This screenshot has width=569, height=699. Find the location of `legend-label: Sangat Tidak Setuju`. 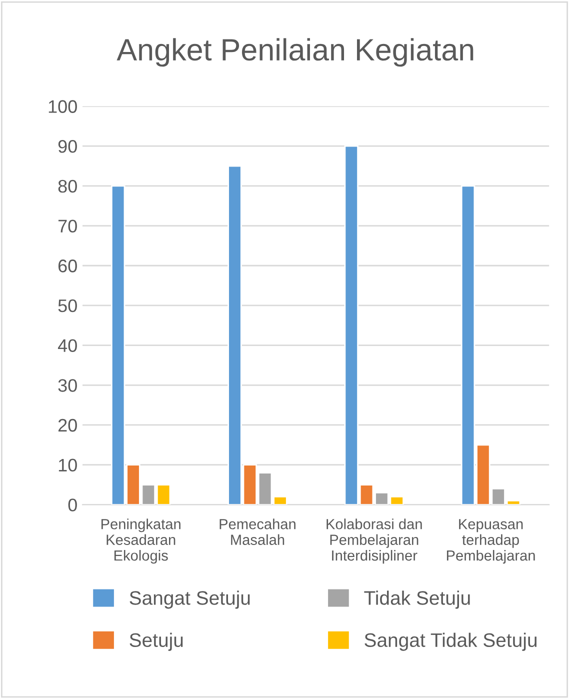

legend-label: Sangat Tidak Setuju is located at coordinates (450, 641).